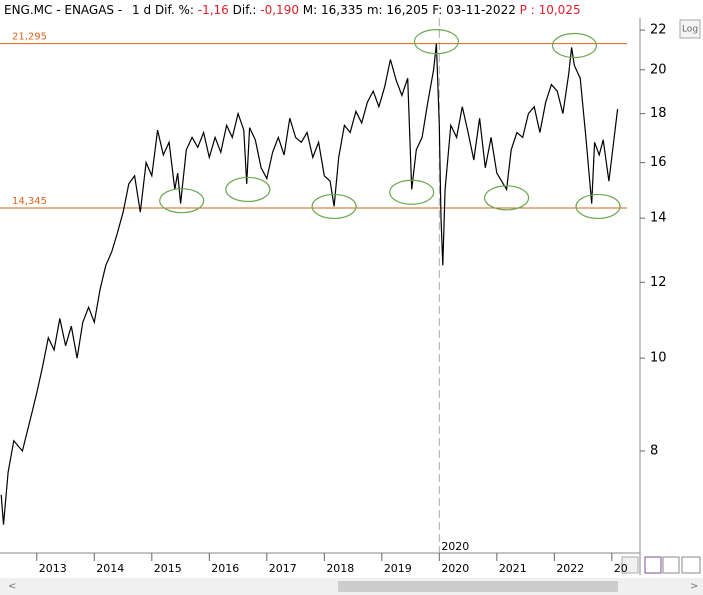  I want to click on x-tick-label: 2021, so click(513, 568).